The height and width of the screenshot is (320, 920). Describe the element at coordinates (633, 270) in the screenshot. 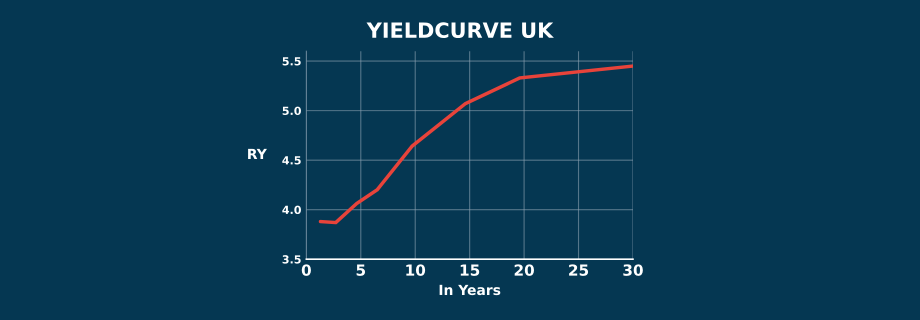

I see `x-tick-label: 30` at that location.